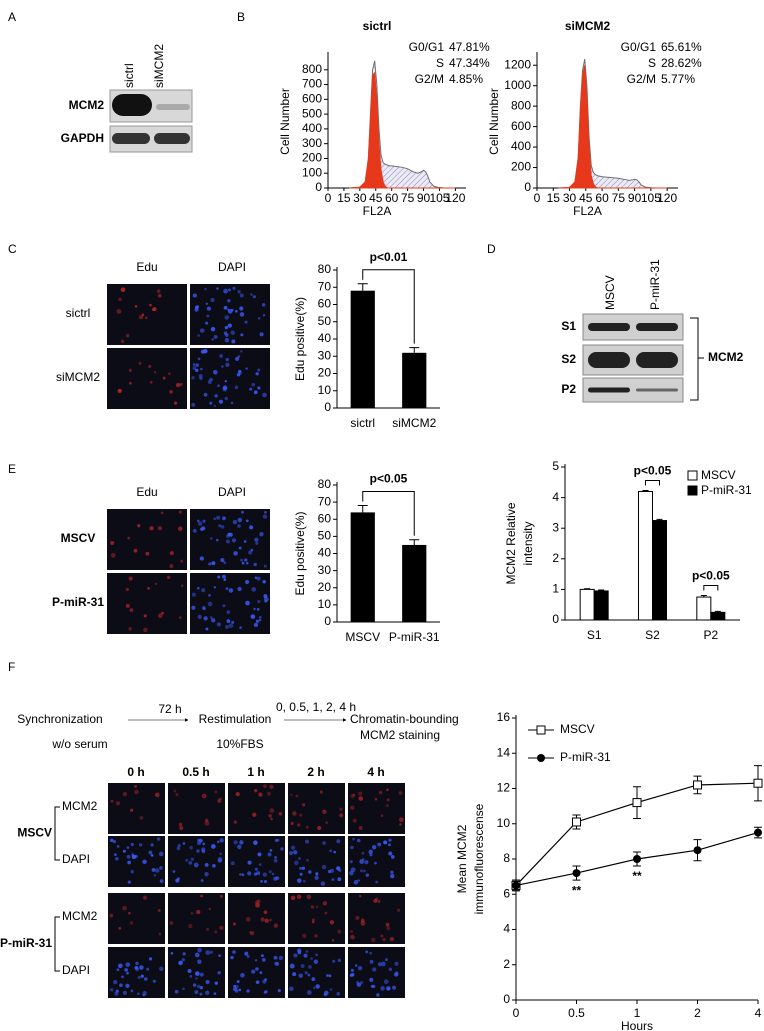 The width and height of the screenshot is (764, 1031). I want to click on x-tick-label: 45, so click(586, 198).